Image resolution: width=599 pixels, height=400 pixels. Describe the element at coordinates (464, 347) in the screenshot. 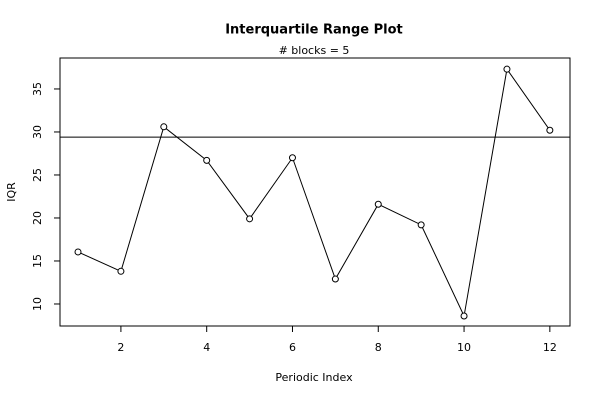

I see `x-tick-label: 10` at that location.